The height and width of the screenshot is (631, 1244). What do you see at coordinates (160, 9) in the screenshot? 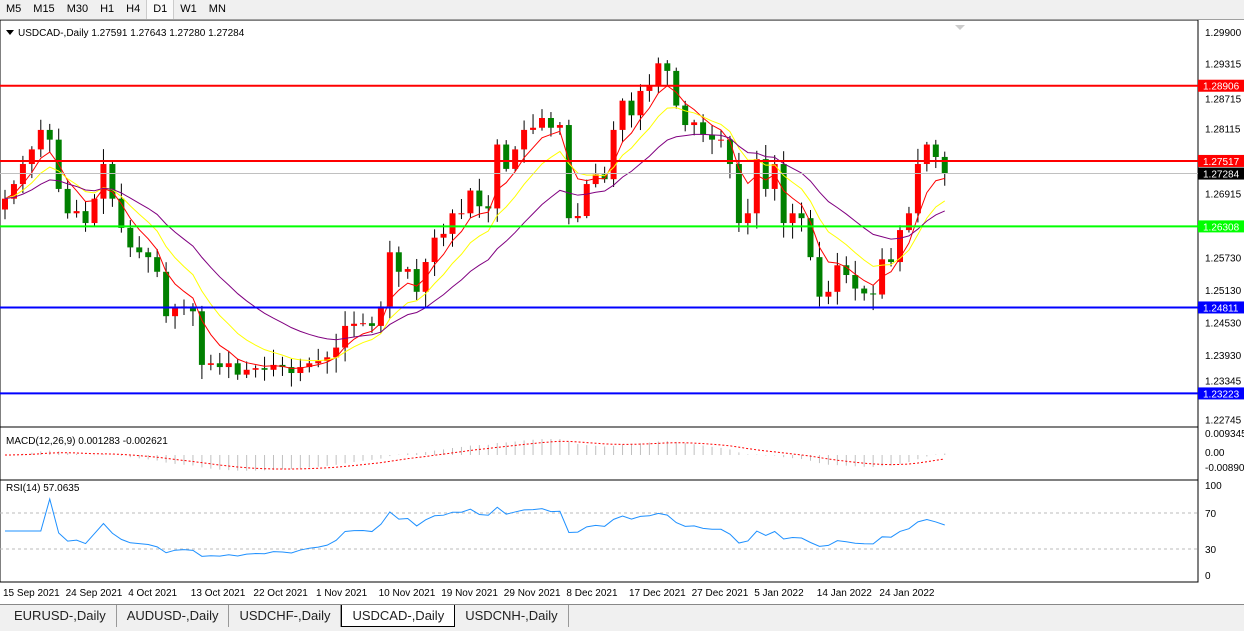
I see `timeframe-d1: D1` at bounding box center [160, 9].